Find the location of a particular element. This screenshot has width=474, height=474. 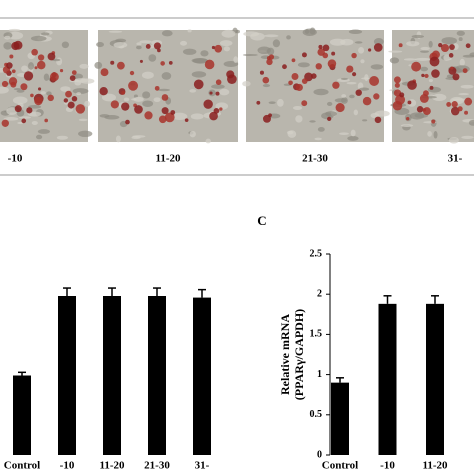

image-label: 11-20 is located at coordinates (168, 159).